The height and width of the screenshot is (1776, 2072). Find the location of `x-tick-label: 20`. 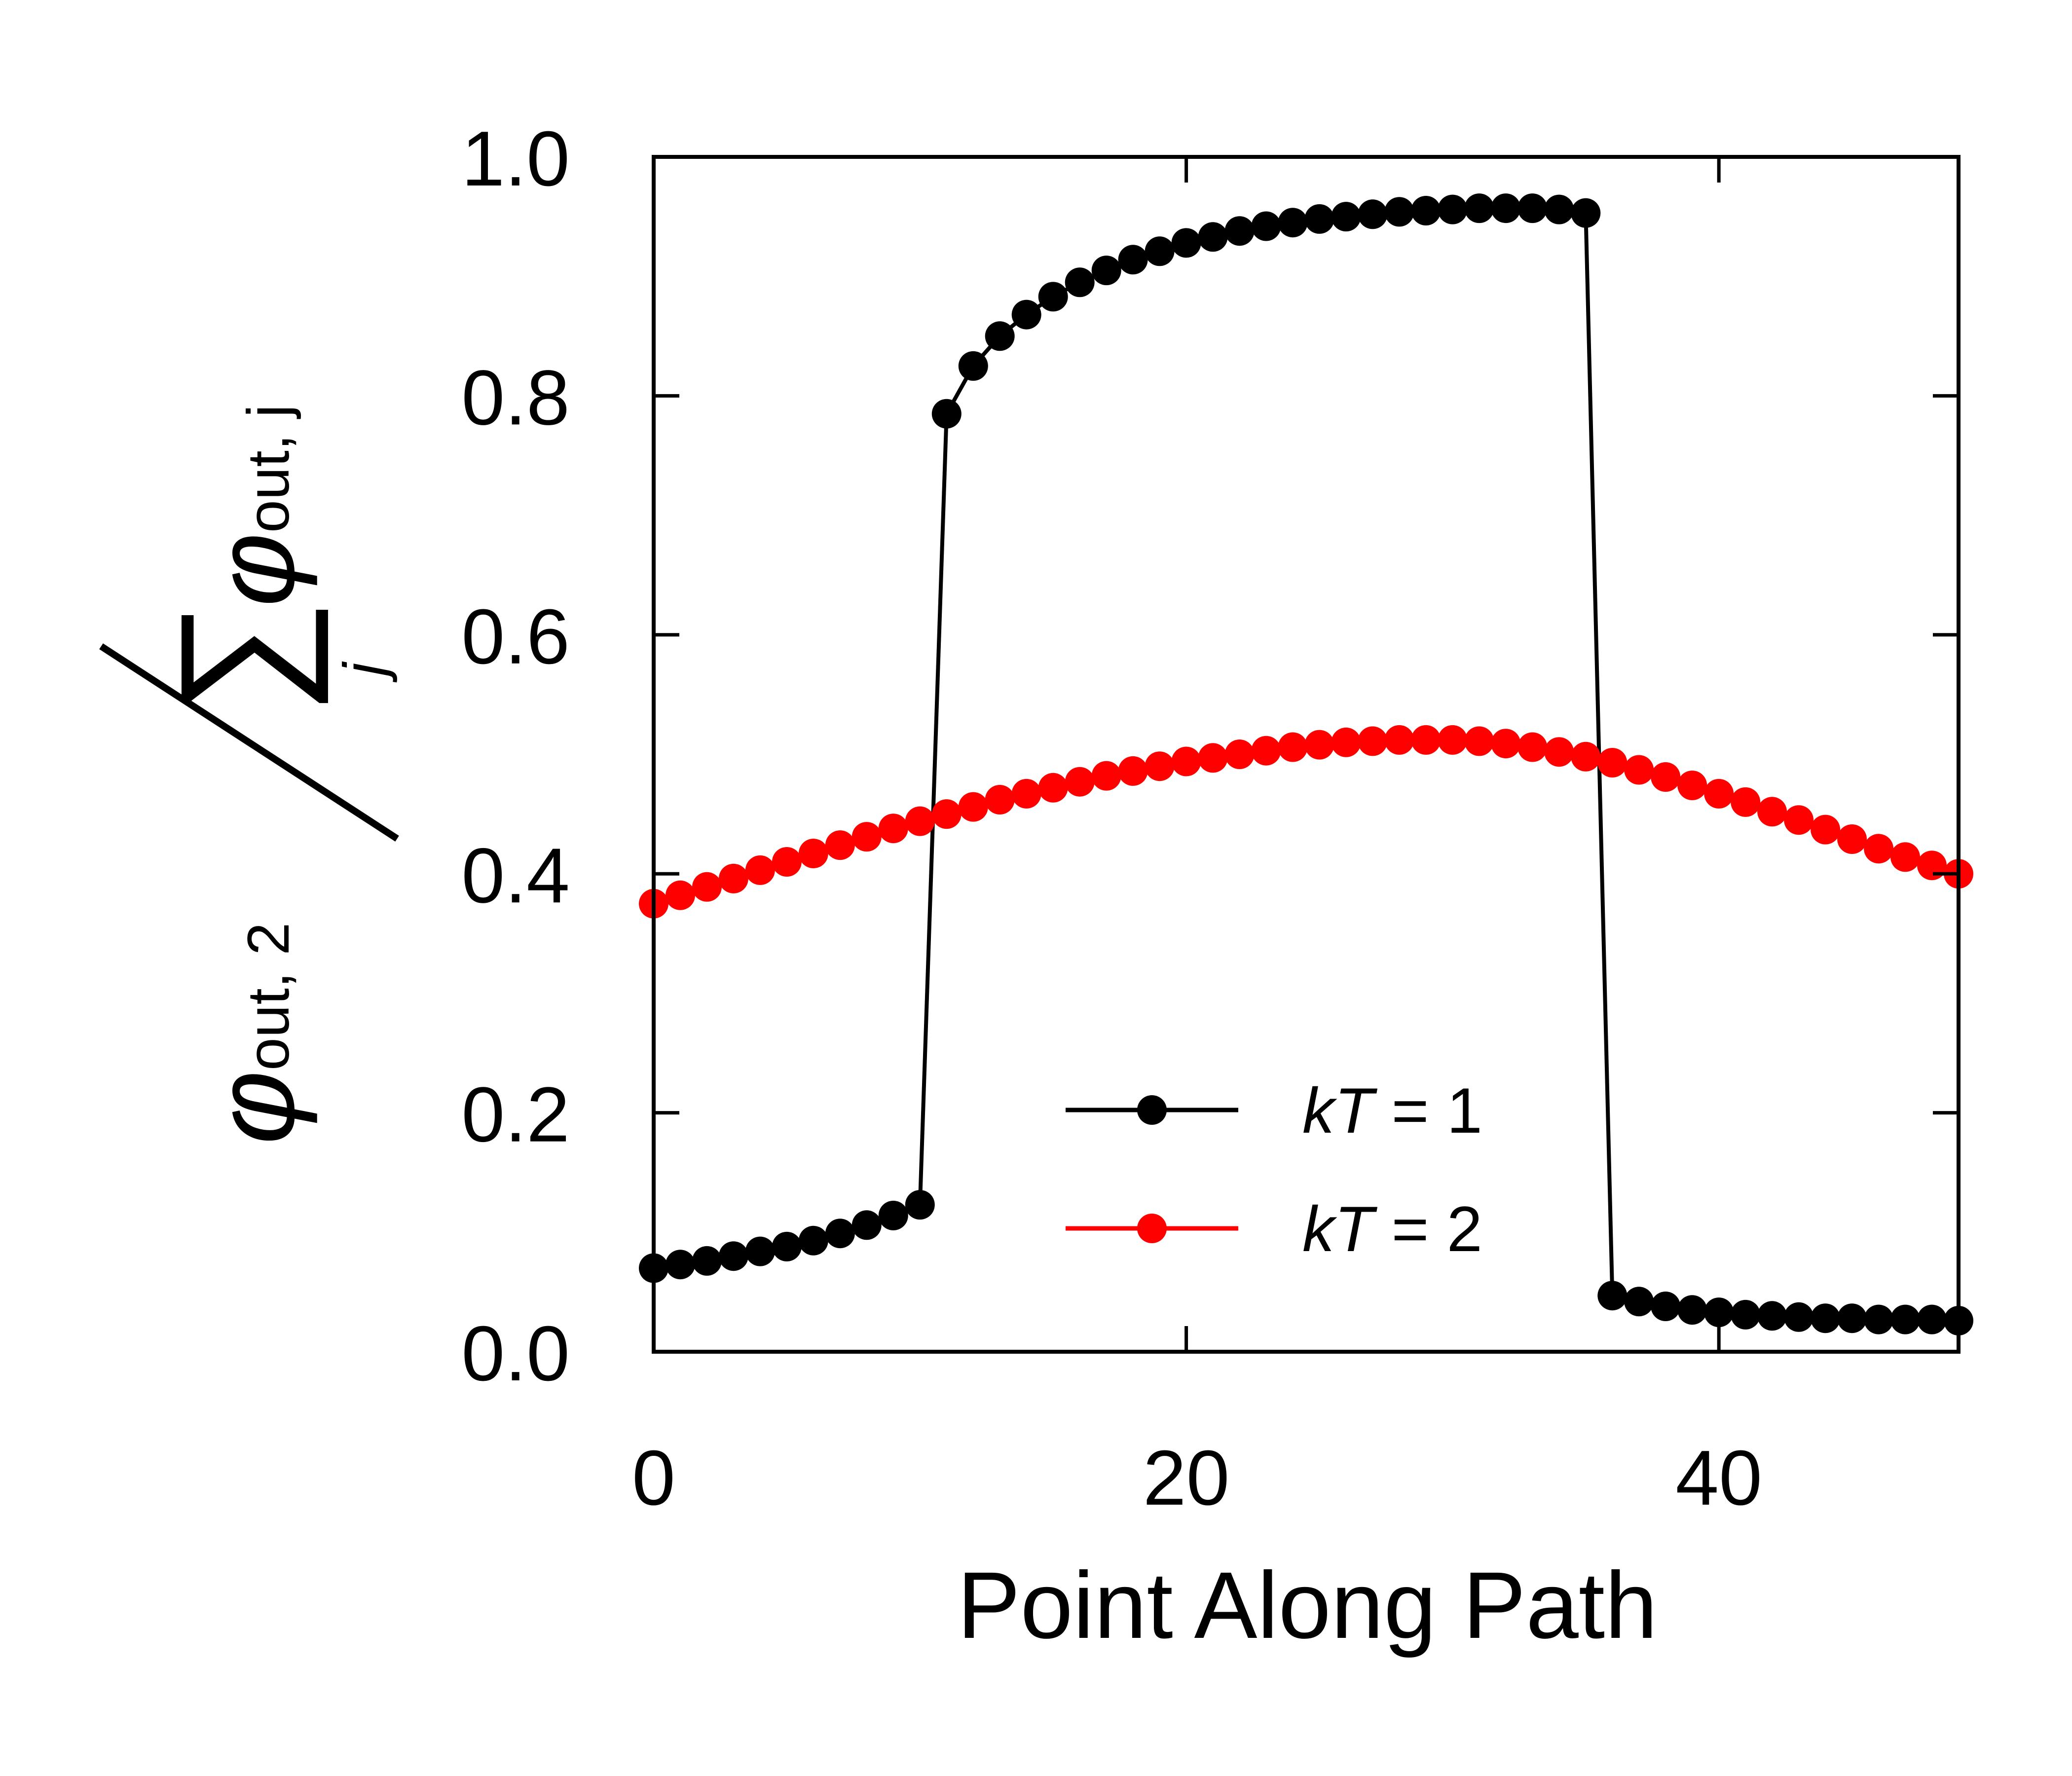

x-tick-label: 20 is located at coordinates (1187, 1478).